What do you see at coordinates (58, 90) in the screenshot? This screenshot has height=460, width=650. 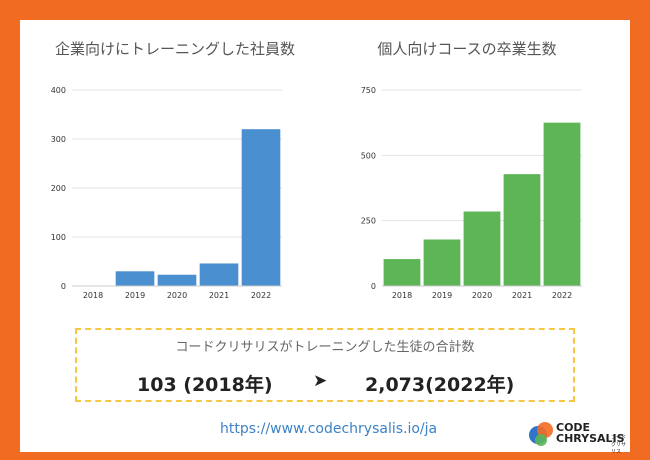 I see `y-tick-label: 400` at bounding box center [58, 90].